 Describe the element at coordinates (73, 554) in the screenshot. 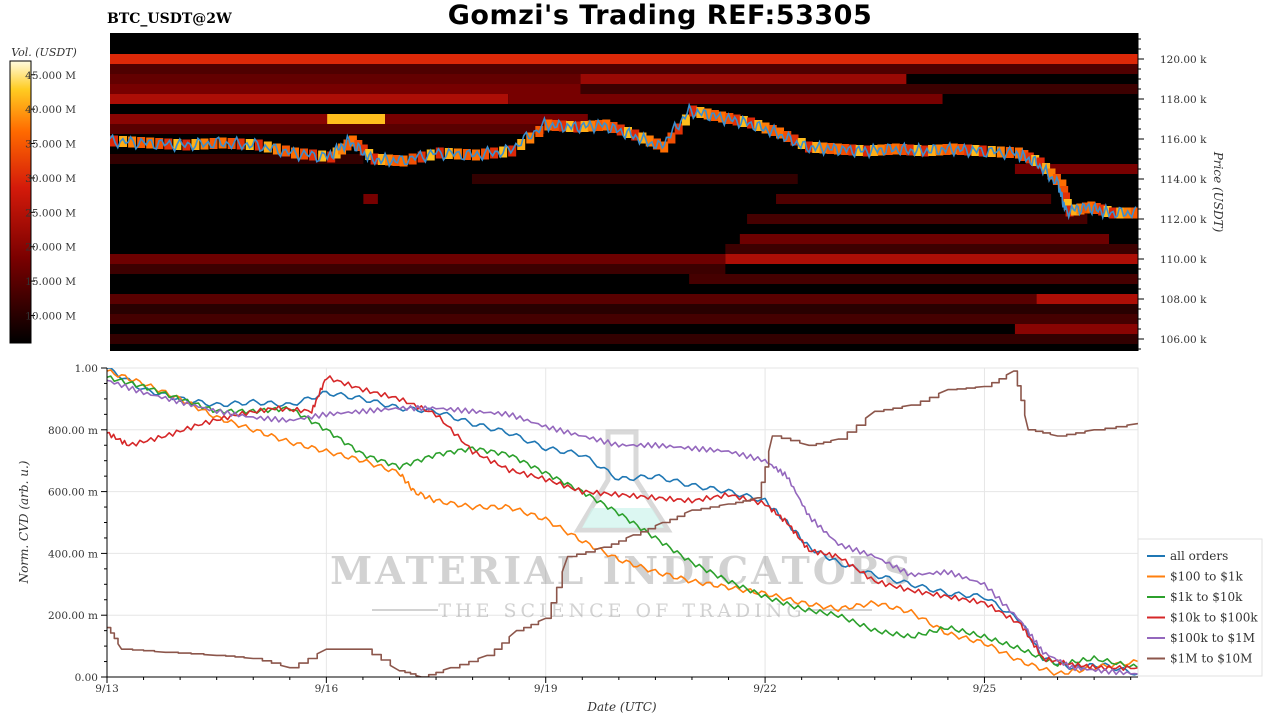

I see `cvd-y-tick-label: 400.00 m` at that location.